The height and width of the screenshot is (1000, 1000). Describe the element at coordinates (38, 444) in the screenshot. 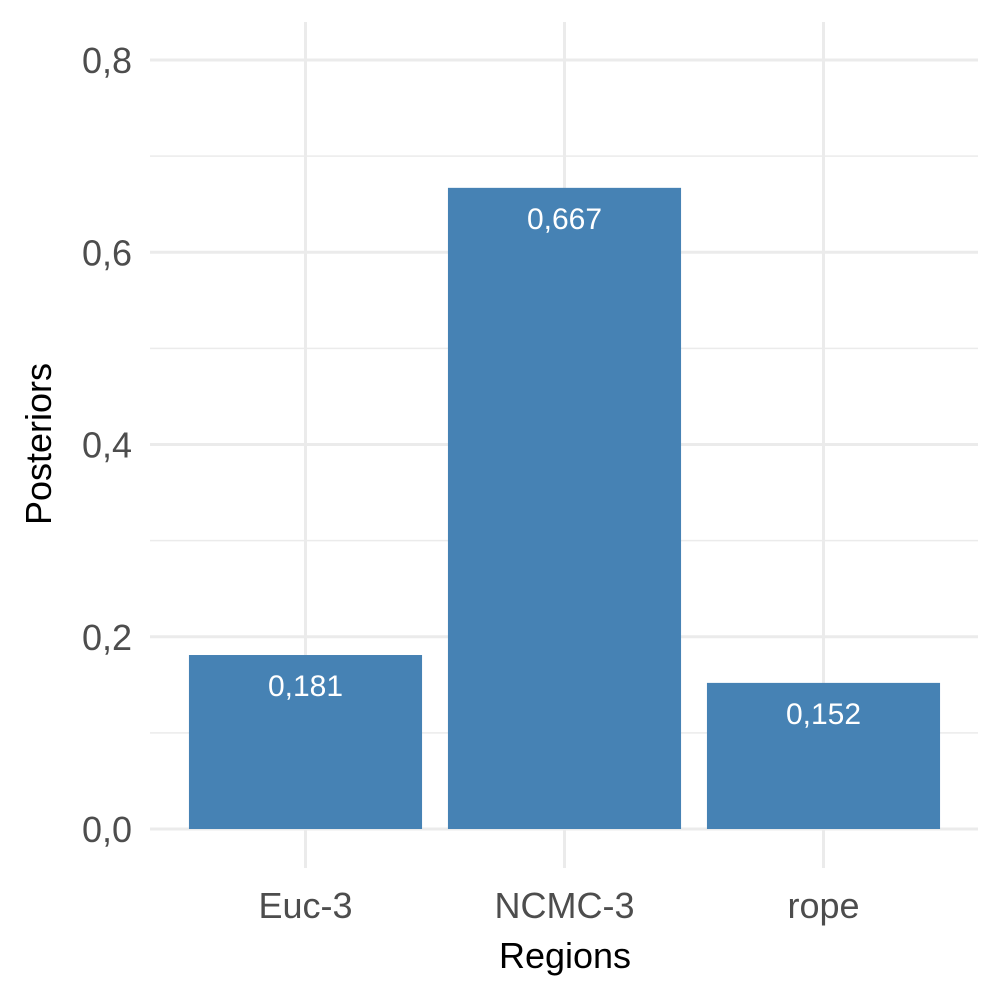

I see `y-axis-title: Posteriors` at that location.